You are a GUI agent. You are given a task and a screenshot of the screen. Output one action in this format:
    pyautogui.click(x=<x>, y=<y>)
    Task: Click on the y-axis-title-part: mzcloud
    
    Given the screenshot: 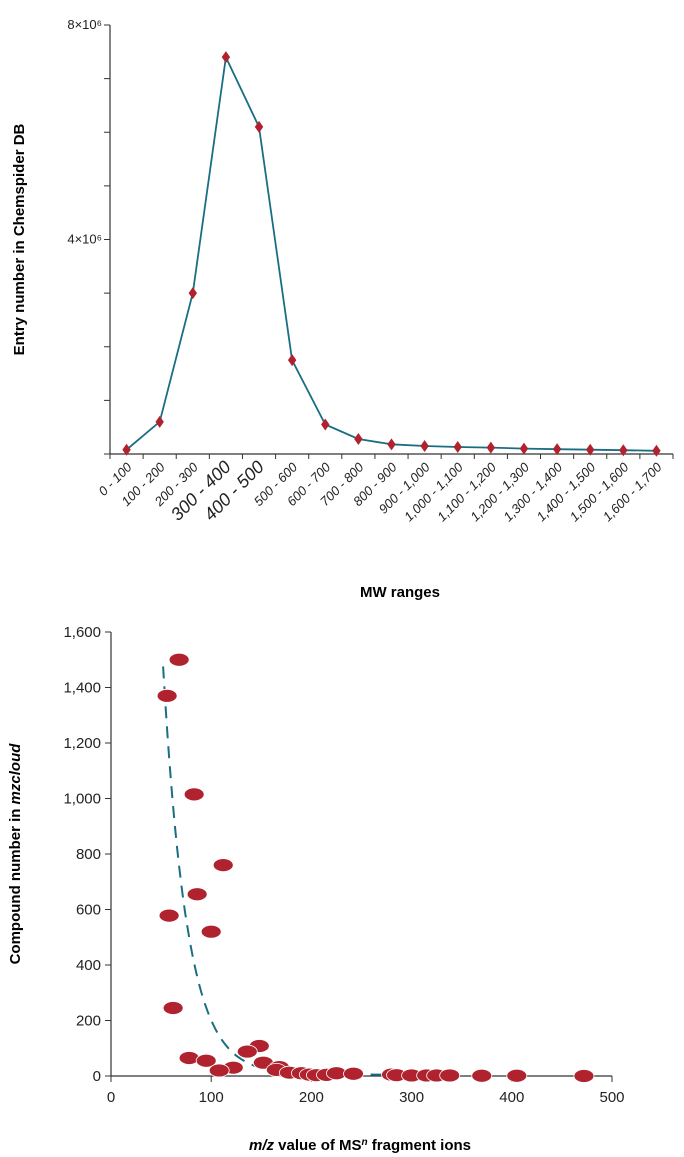 What is the action you would take?
    pyautogui.click(x=15, y=774)
    